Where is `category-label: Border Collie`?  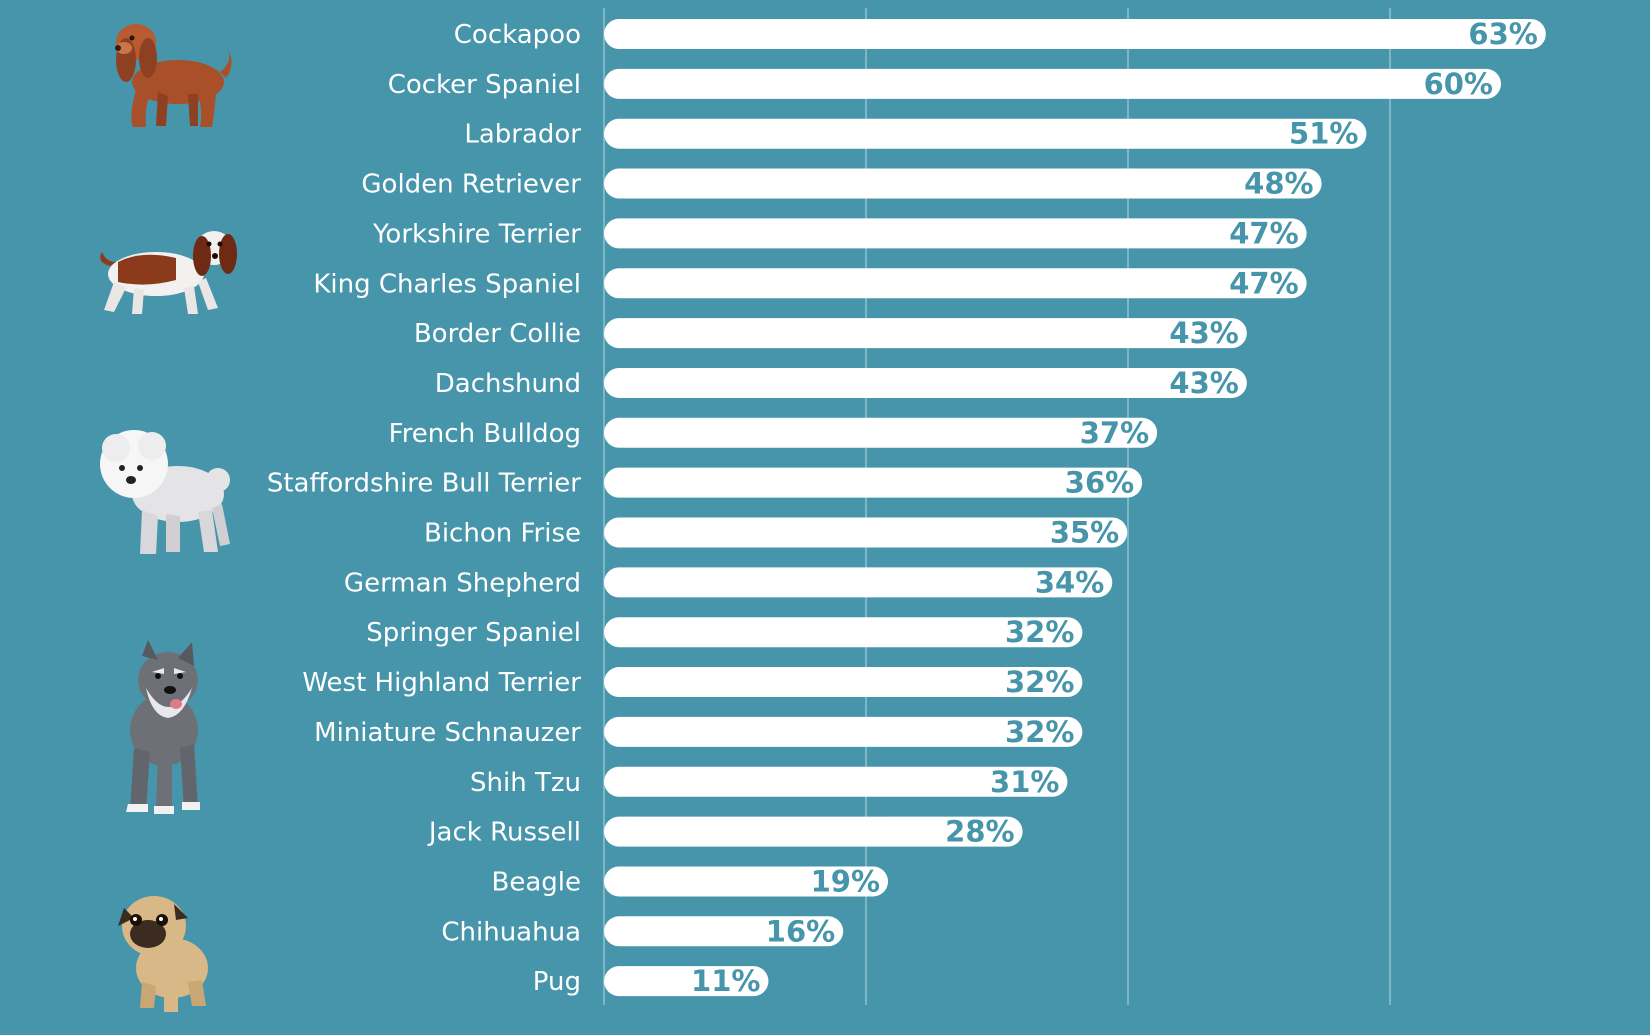 category-label: Border Collie is located at coordinates (497, 334).